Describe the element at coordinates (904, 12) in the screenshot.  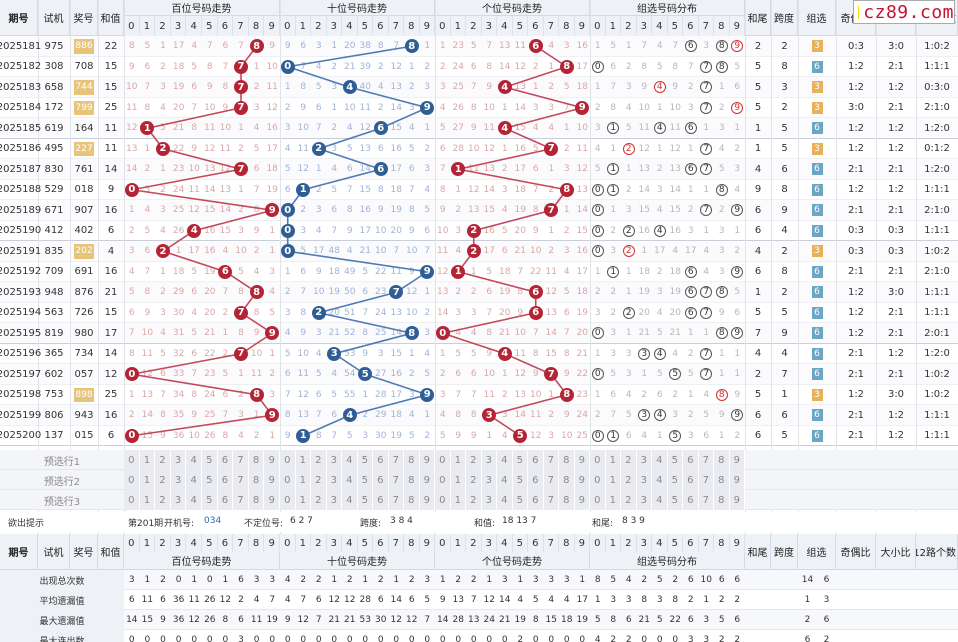
I see `site-logo: cz89.com` at that location.